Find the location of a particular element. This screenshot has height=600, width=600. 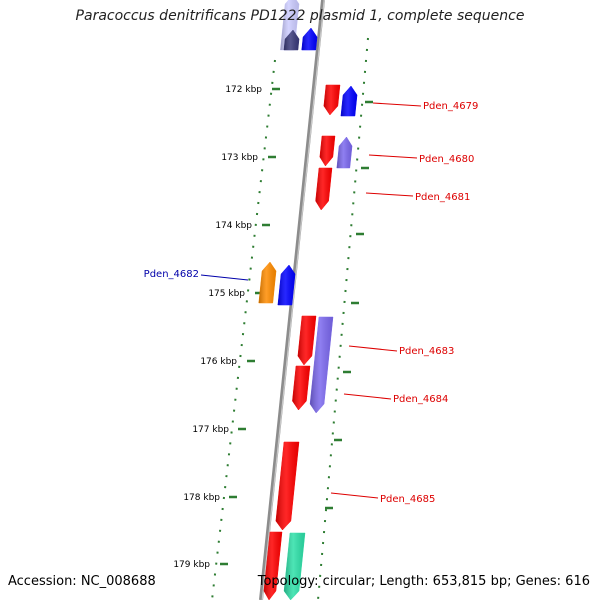

accession-text: Accession: NC_008688 is located at coordinates (82, 581).